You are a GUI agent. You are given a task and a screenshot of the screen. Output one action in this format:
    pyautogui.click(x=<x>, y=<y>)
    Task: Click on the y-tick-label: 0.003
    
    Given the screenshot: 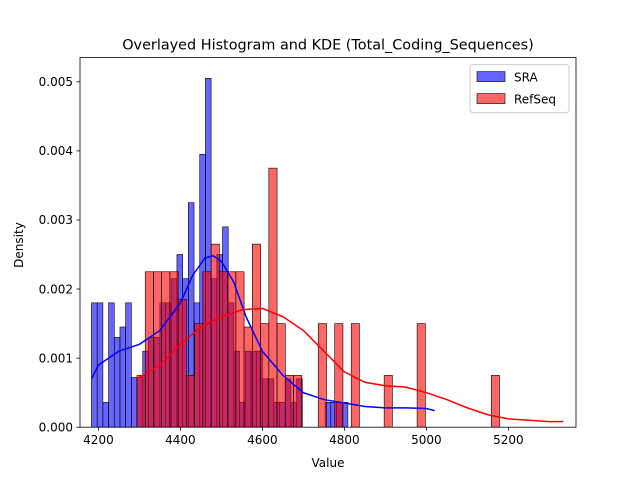 What is the action you would take?
    pyautogui.click(x=56, y=220)
    